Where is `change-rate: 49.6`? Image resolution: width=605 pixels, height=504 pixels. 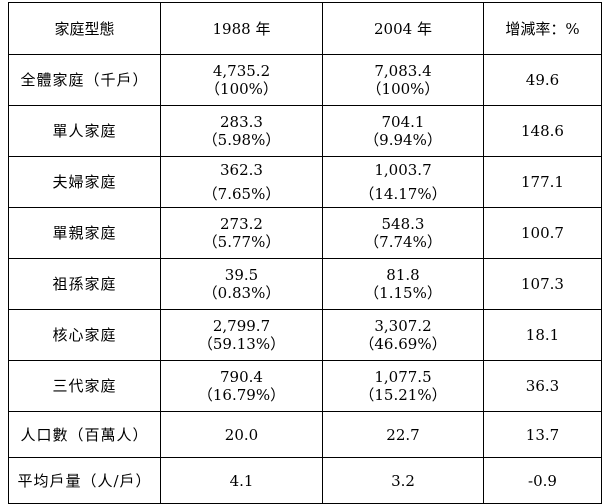 change-rate: 49.6 is located at coordinates (542, 80).